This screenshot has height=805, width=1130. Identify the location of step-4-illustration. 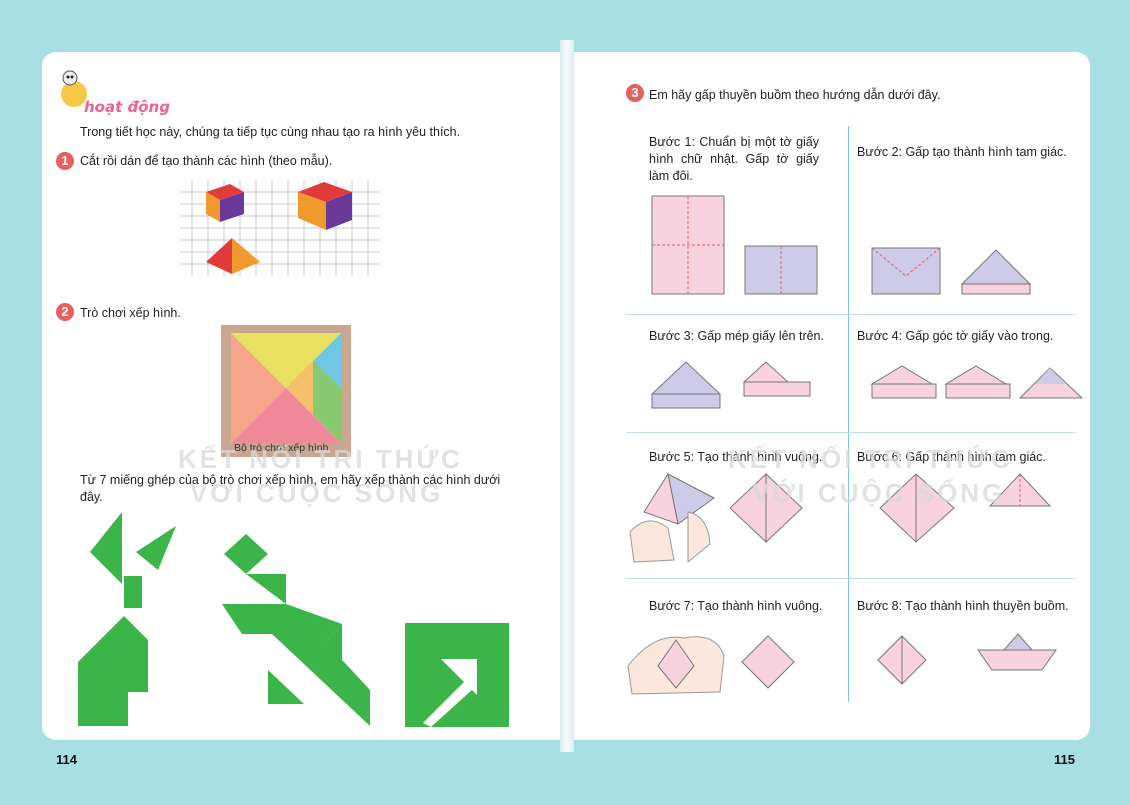
(977, 382).